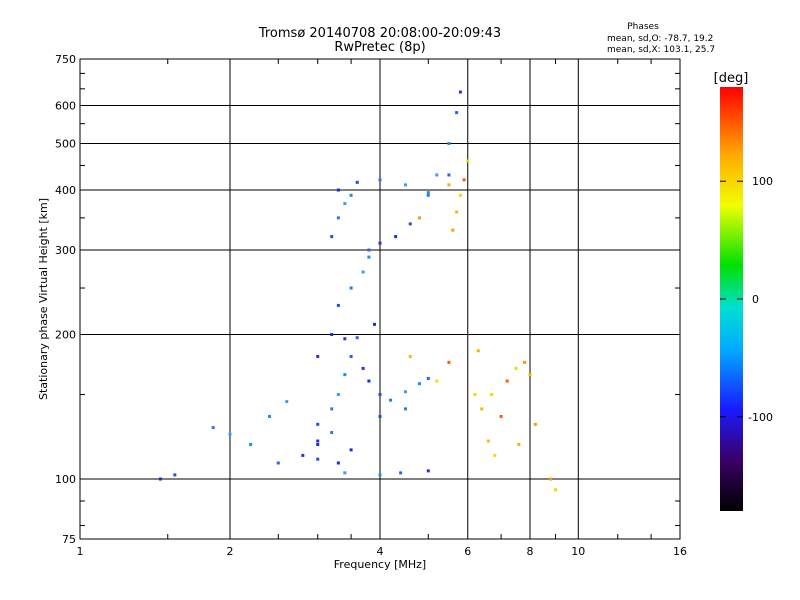  I want to click on y-tick-label: 750, so click(65, 59).